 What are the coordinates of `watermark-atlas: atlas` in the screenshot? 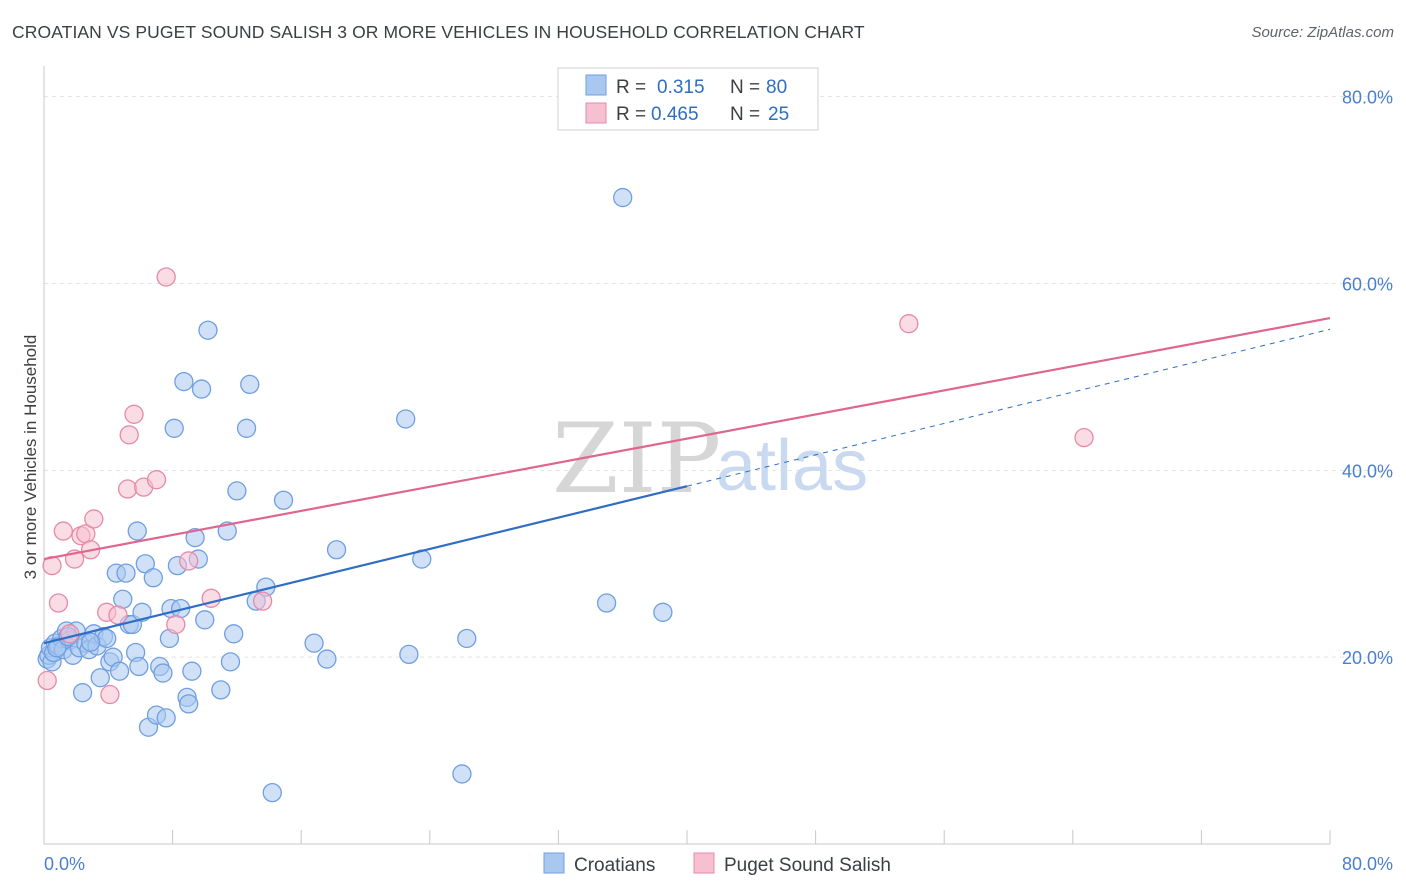 It's located at (792, 466).